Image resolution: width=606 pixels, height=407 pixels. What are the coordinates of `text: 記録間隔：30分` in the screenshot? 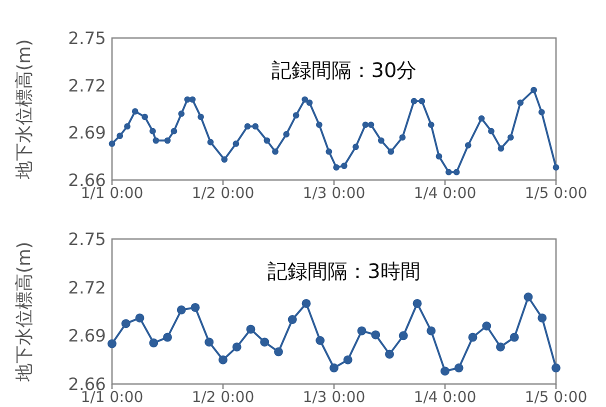 It's located at (344, 70).